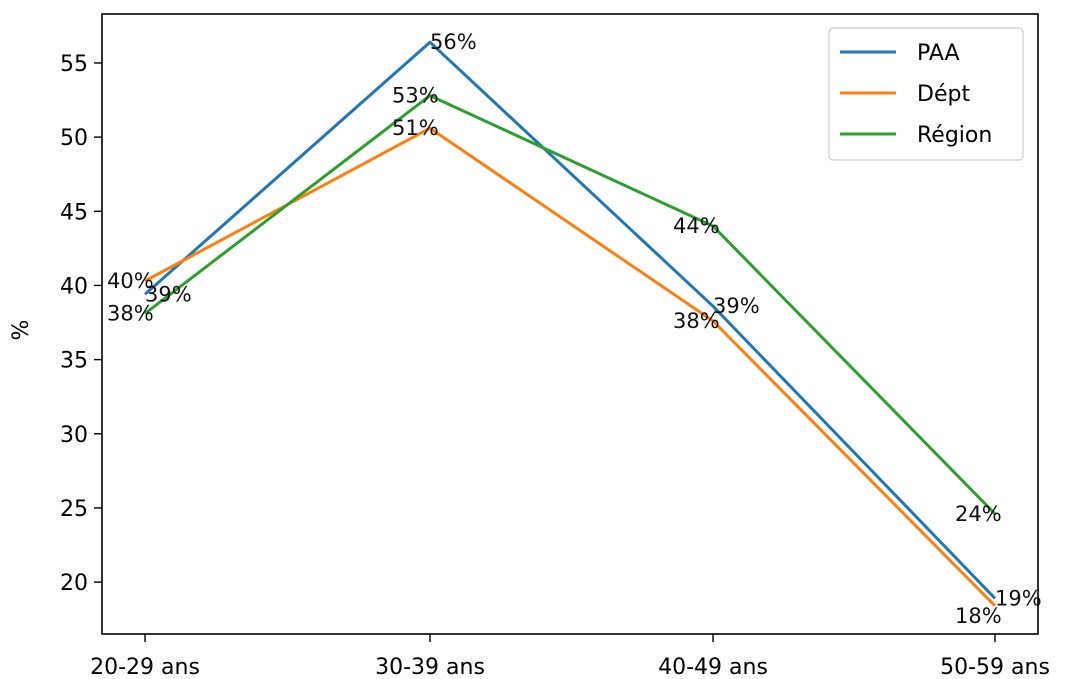  What do you see at coordinates (74, 583) in the screenshot?
I see `y-tick-label: 20` at bounding box center [74, 583].